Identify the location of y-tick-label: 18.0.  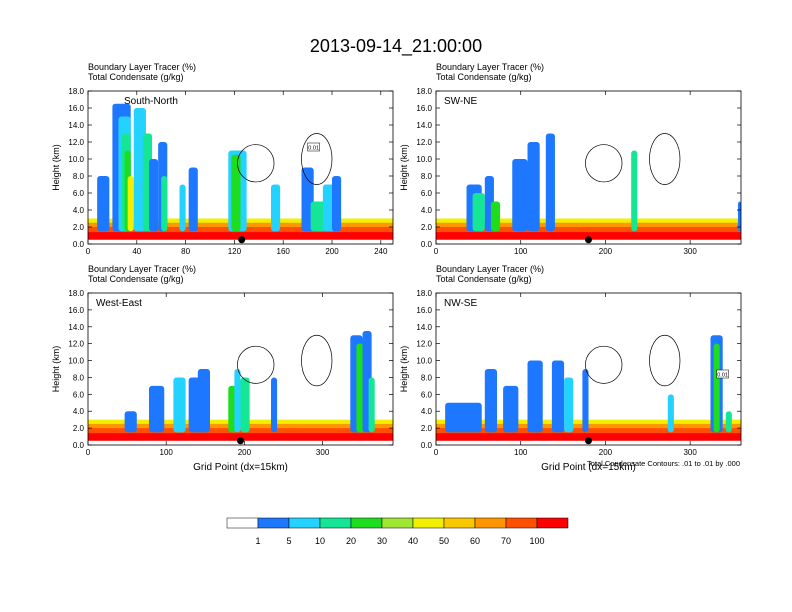
(424, 91).